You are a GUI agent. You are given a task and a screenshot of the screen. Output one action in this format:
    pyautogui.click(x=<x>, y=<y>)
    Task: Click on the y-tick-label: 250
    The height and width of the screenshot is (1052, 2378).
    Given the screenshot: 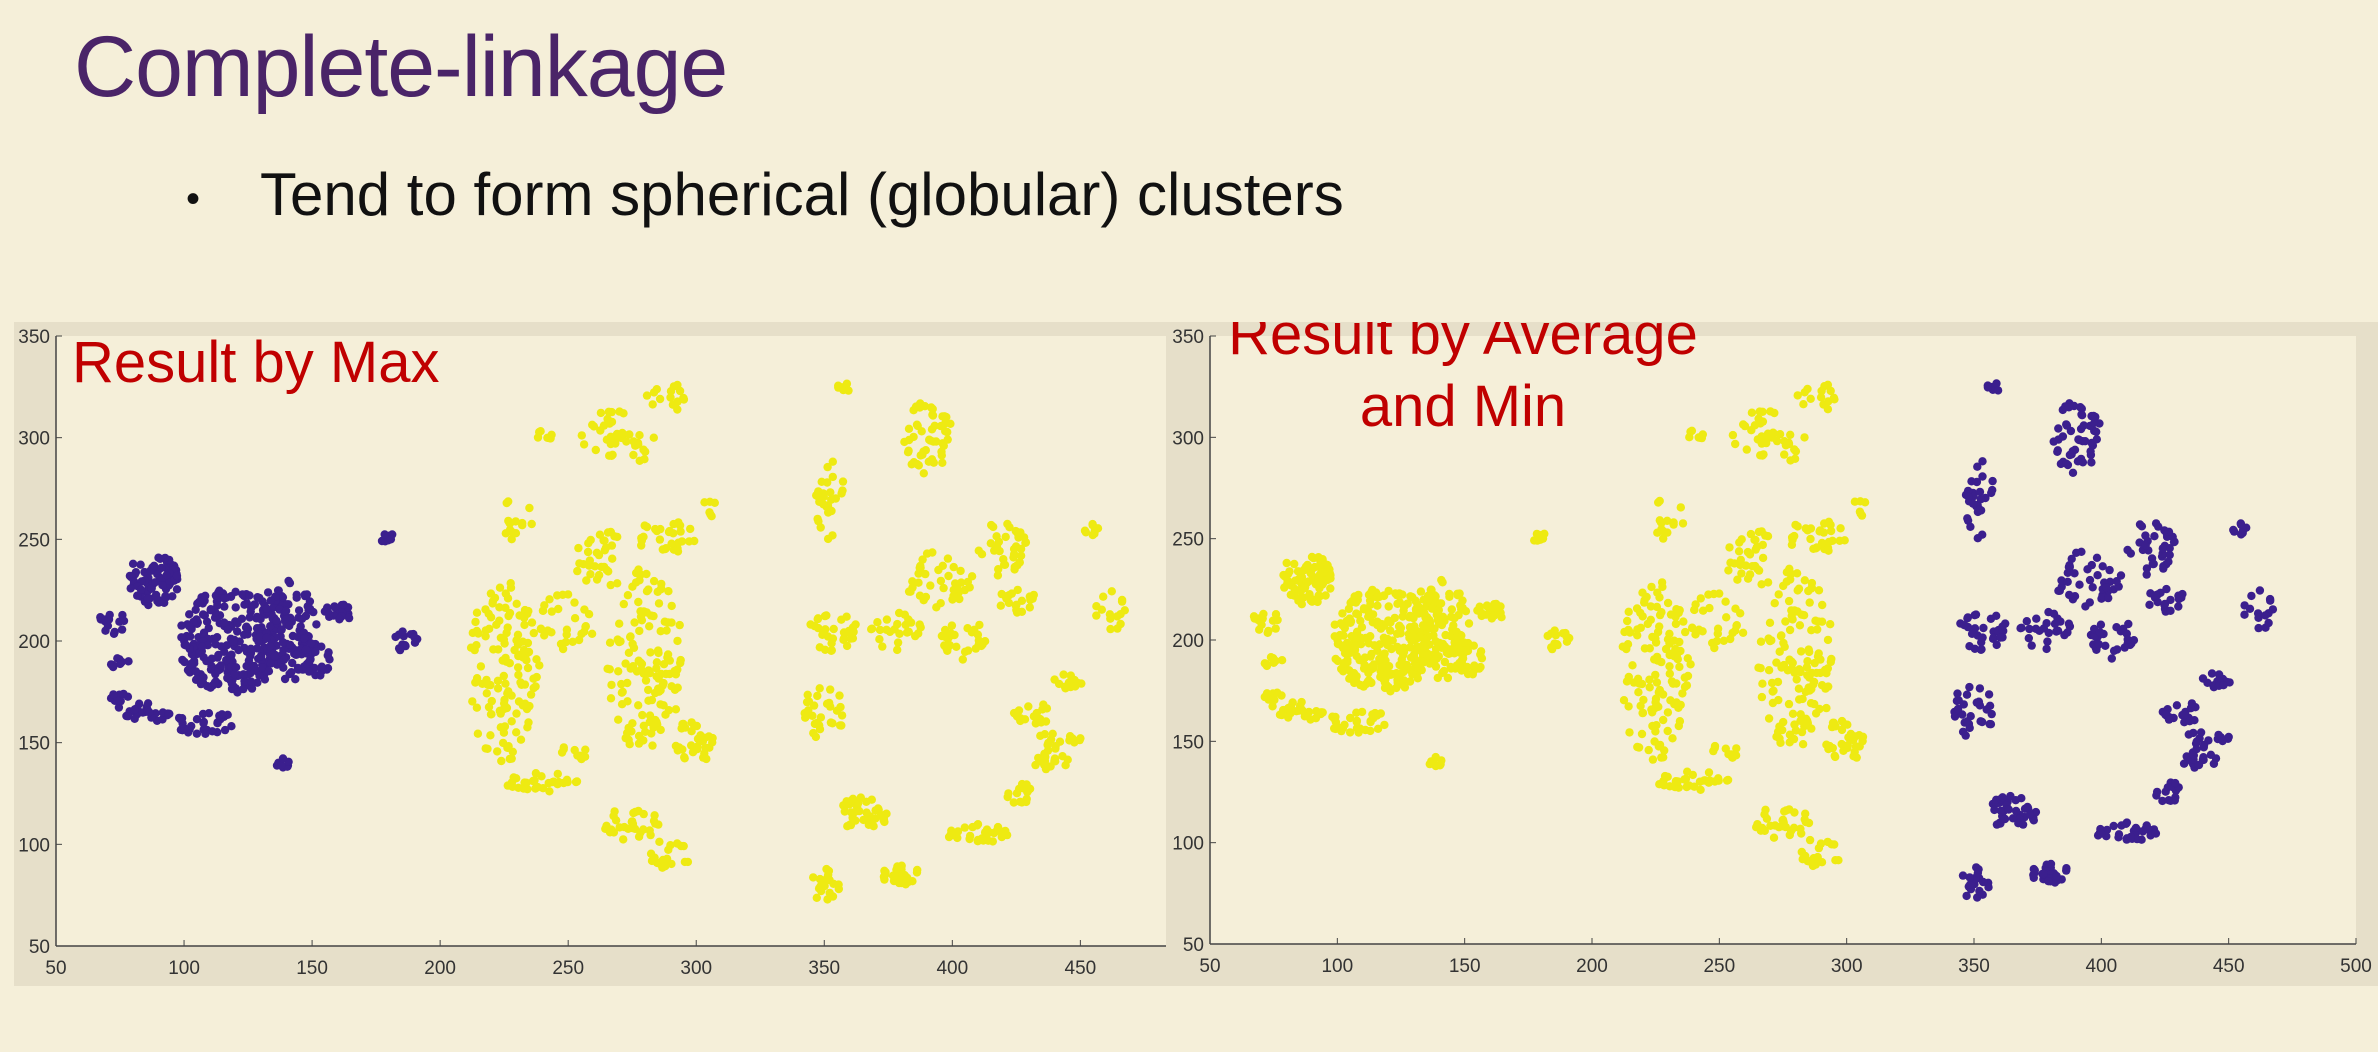 What is the action you would take?
    pyautogui.click(x=1188, y=540)
    